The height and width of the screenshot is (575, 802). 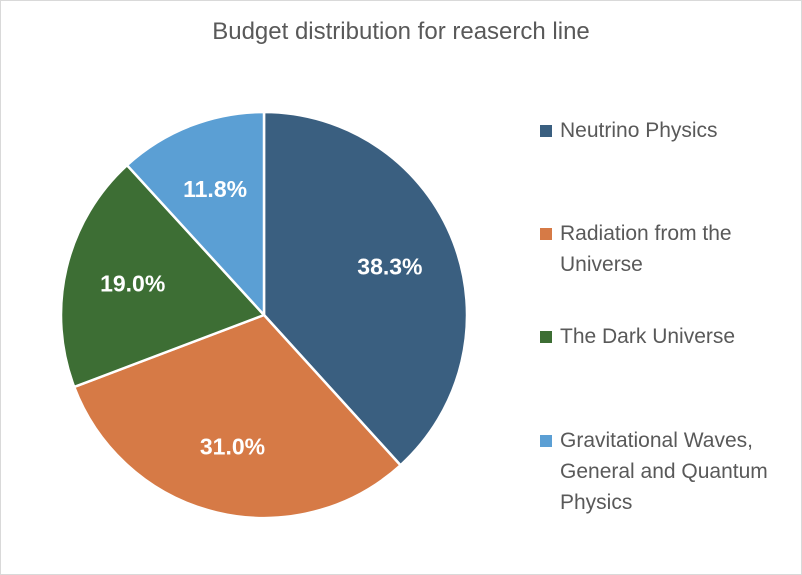 I want to click on pie-slice-radiation-from-the-universe, so click(x=237, y=416).